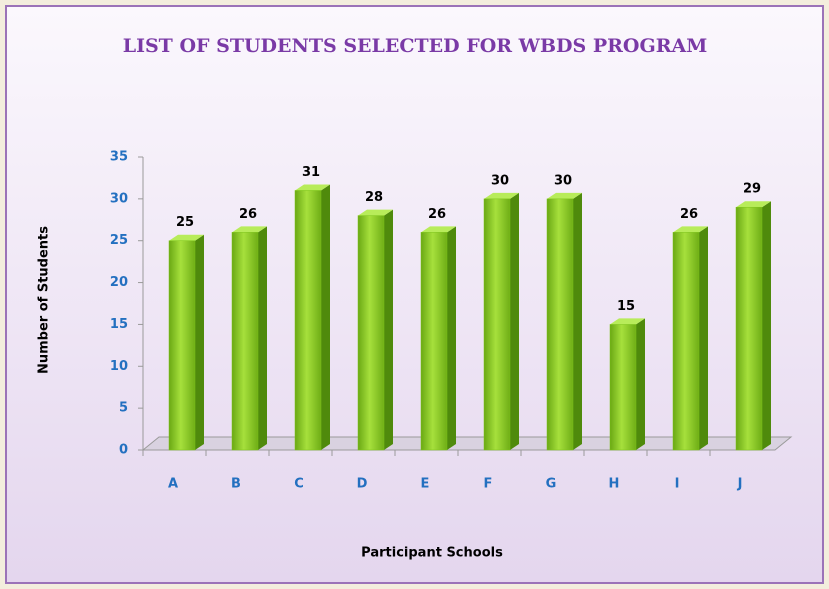 The width and height of the screenshot is (829, 589). Describe the element at coordinates (488, 484) in the screenshot. I see `x-tick-label: F` at that location.